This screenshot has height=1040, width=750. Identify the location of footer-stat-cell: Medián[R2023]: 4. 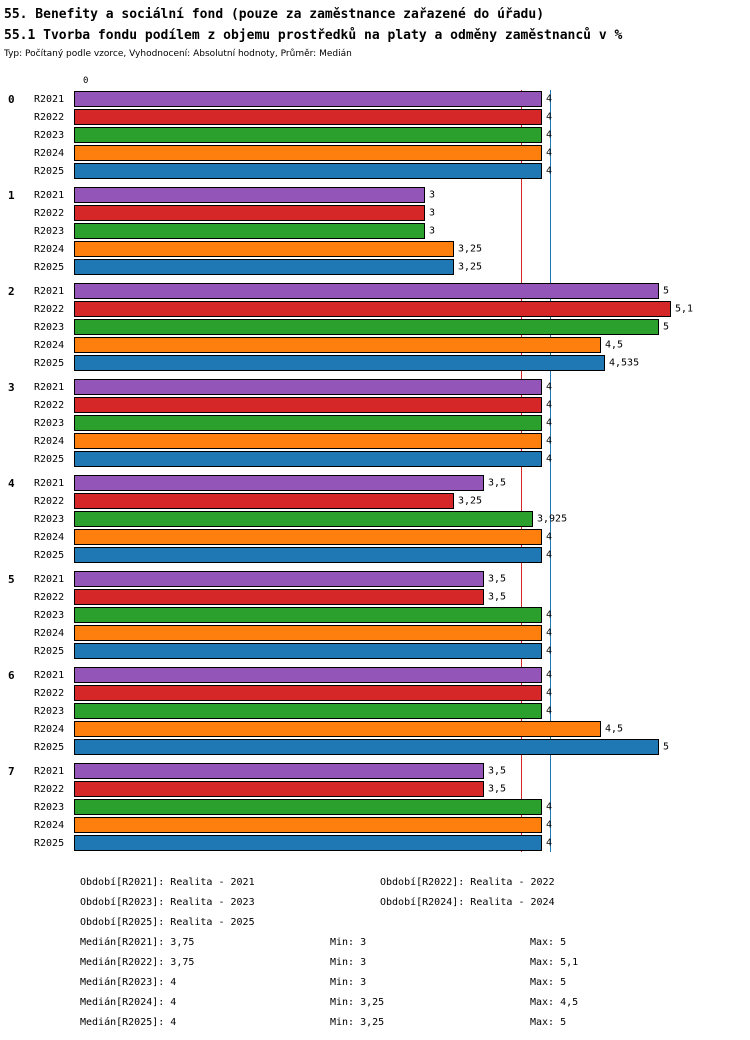
(128, 982).